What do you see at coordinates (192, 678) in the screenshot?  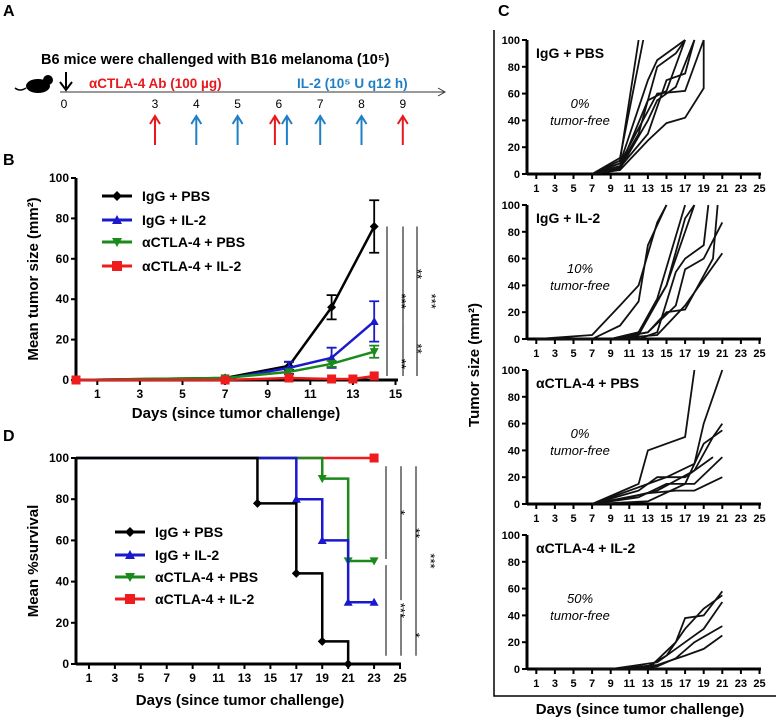 I see `d-x-tick-label: 9` at bounding box center [192, 678].